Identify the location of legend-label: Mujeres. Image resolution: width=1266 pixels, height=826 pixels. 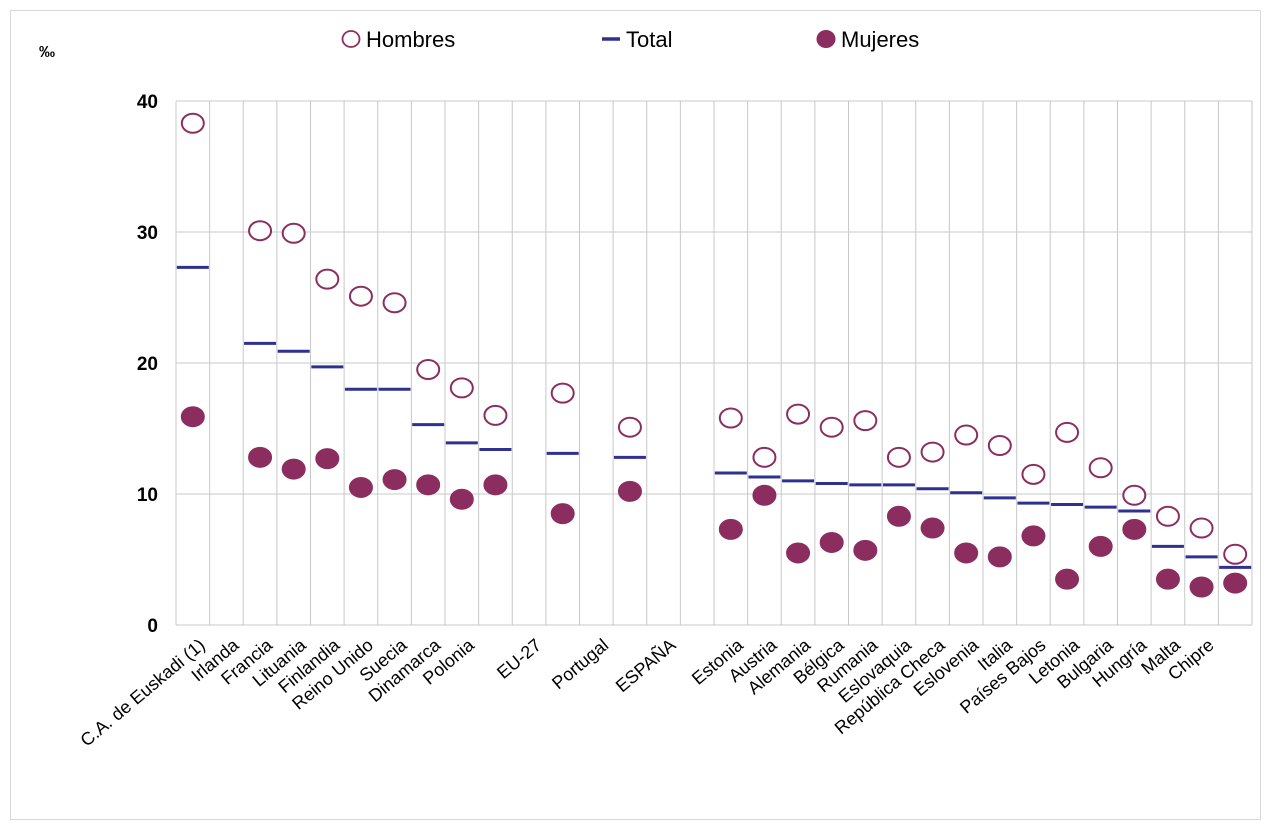
(880, 39).